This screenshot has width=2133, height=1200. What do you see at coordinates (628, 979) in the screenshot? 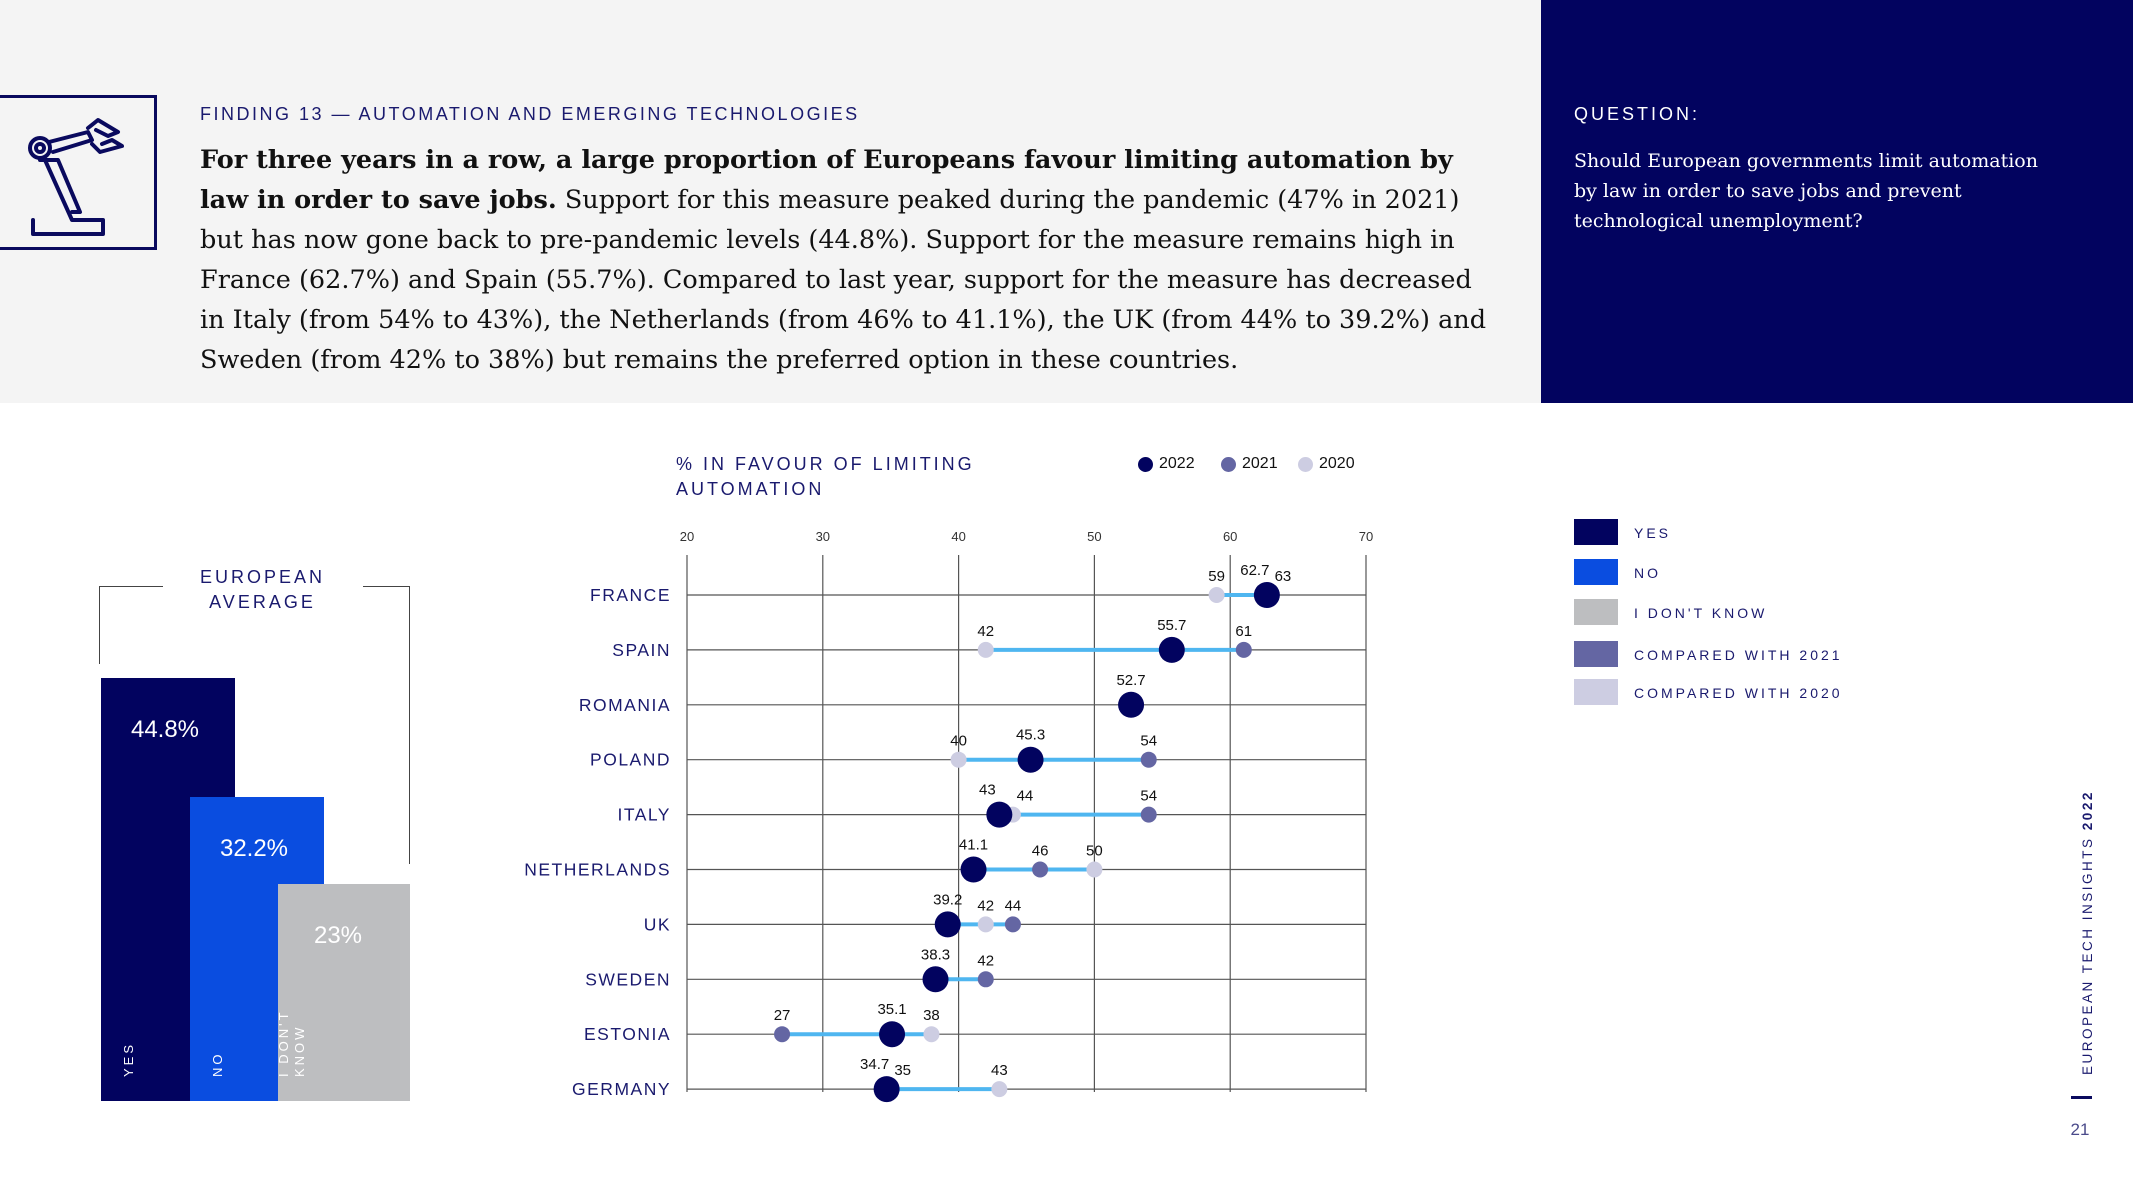
I see `country-label: SWEDEN` at bounding box center [628, 979].